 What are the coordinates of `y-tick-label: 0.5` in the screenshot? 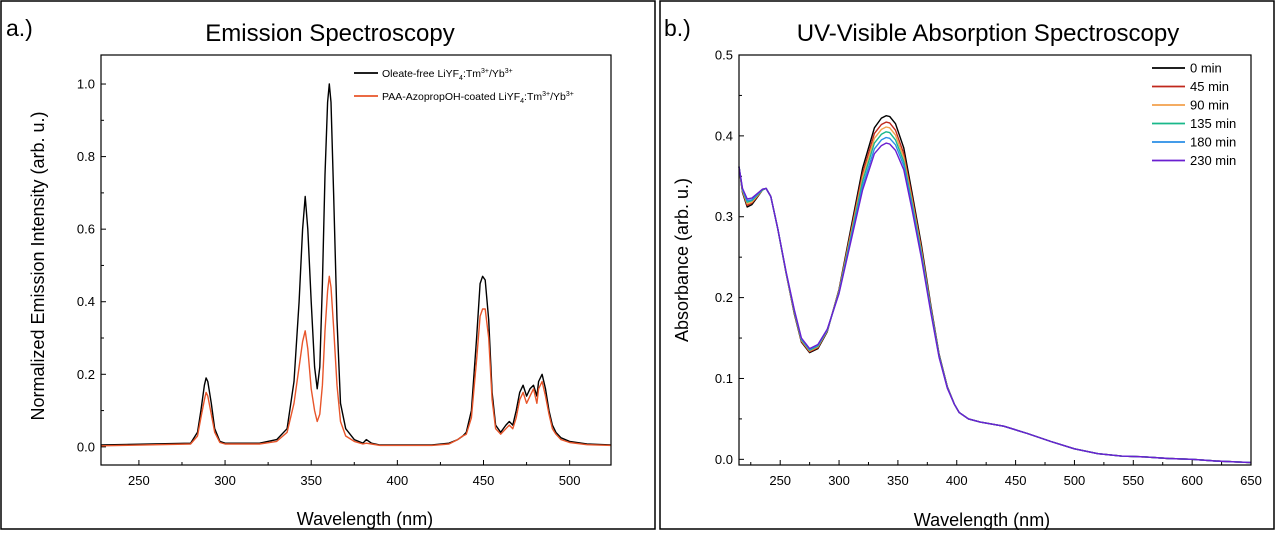 It's located at (724, 55).